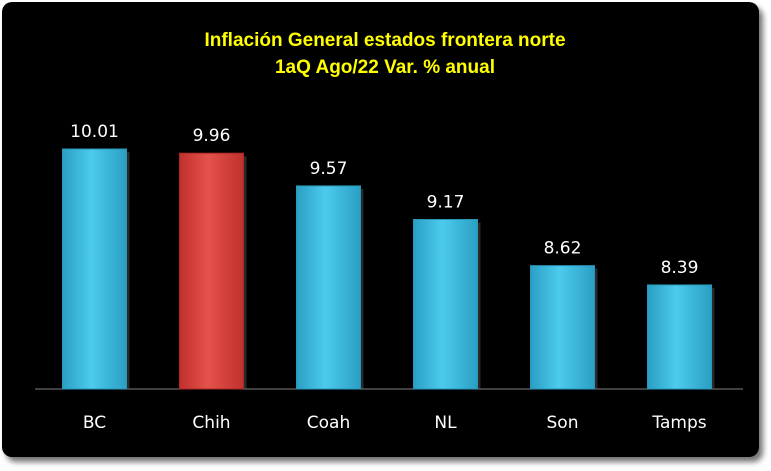  Describe the element at coordinates (446, 202) in the screenshot. I see `data-label-nl: 9.17` at that location.